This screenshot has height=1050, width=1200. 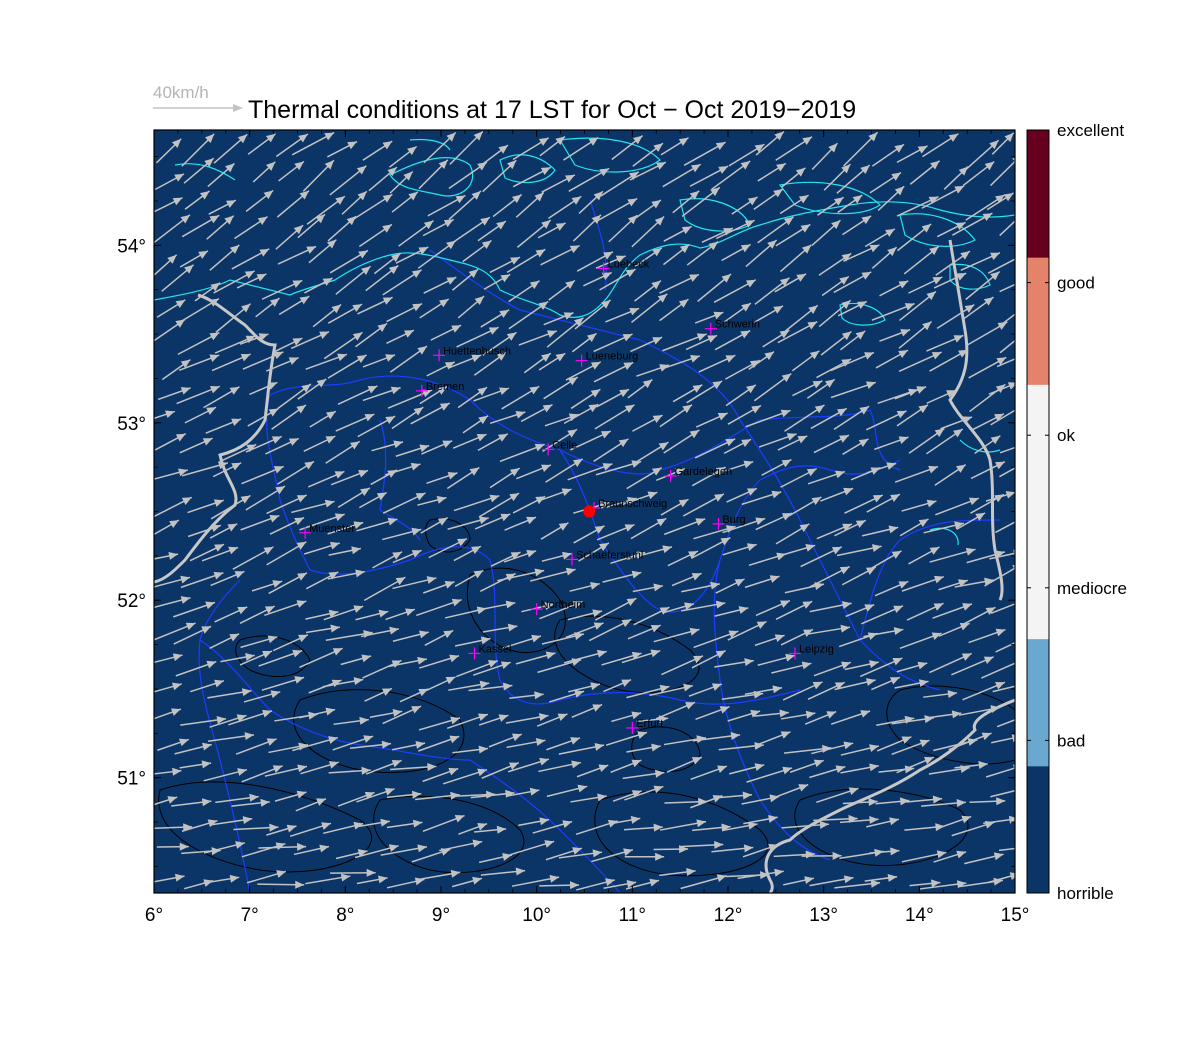 What do you see at coordinates (1090, 130) in the screenshot?
I see `colorbar-label-excellent: excellent` at bounding box center [1090, 130].